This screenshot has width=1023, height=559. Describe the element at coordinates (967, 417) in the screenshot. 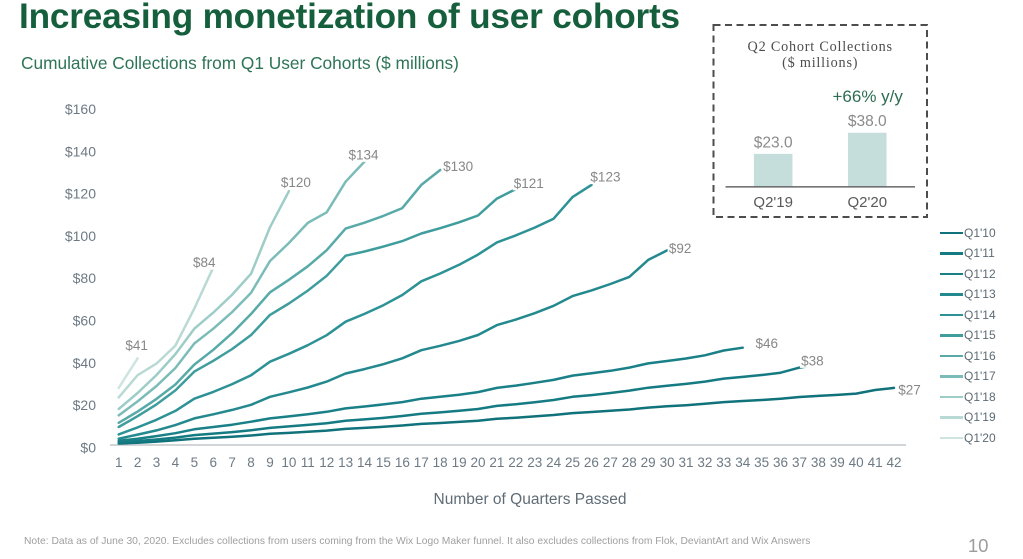

I see `legend-item-Q1'19: Q1'19` at that location.